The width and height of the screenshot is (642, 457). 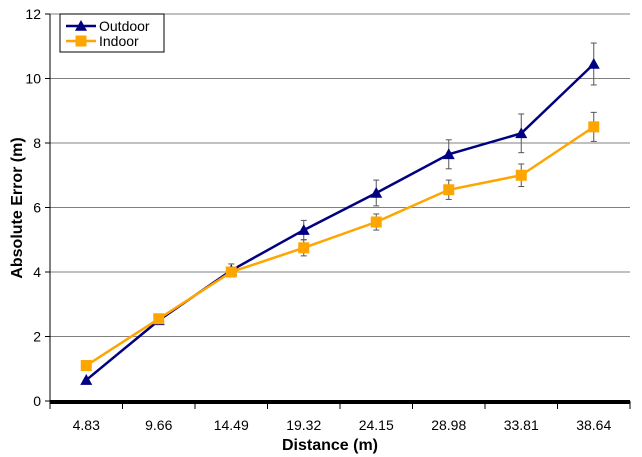 I want to click on x-tick-label: 33.81, so click(x=521, y=425).